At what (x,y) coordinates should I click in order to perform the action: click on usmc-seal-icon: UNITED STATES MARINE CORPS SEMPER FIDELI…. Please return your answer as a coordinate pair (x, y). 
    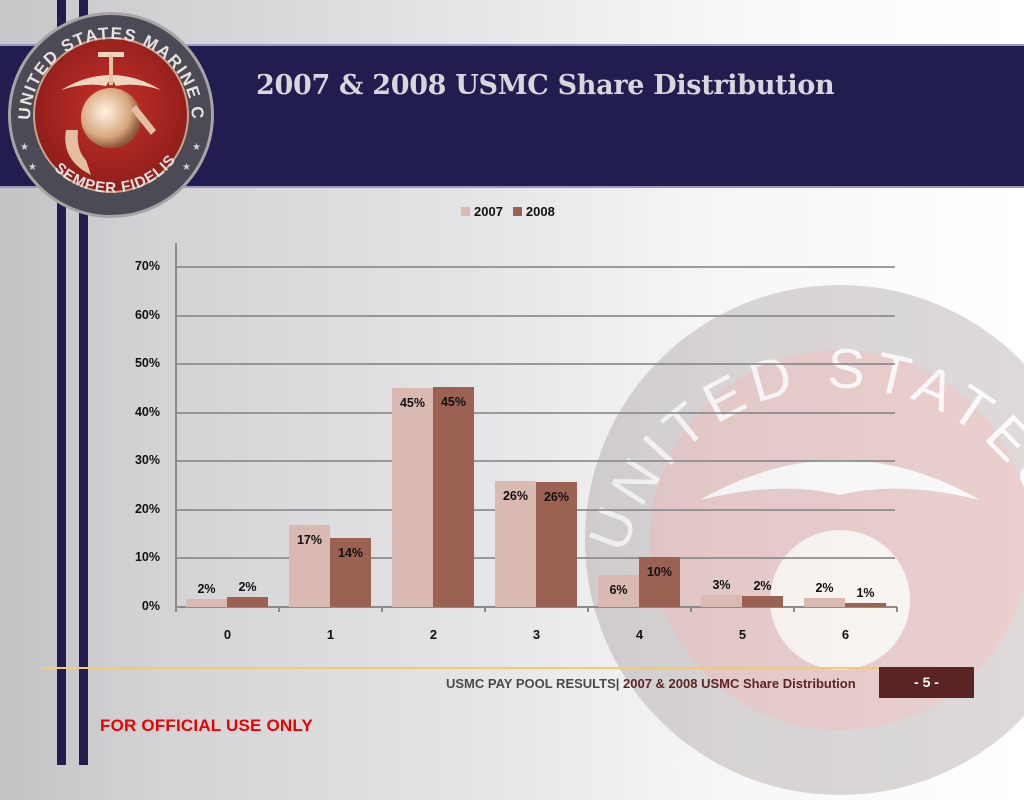
    Looking at the image, I should click on (110, 114).